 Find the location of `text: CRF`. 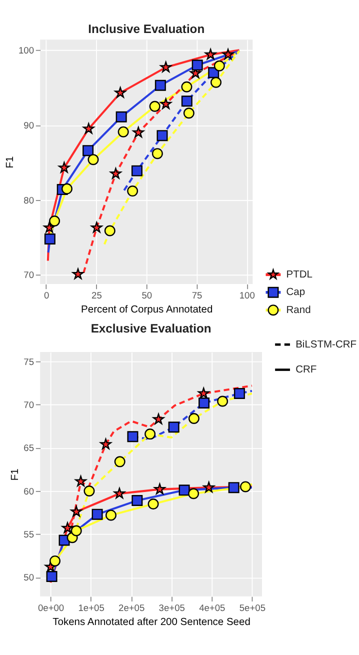

text: CRF is located at coordinates (306, 370).